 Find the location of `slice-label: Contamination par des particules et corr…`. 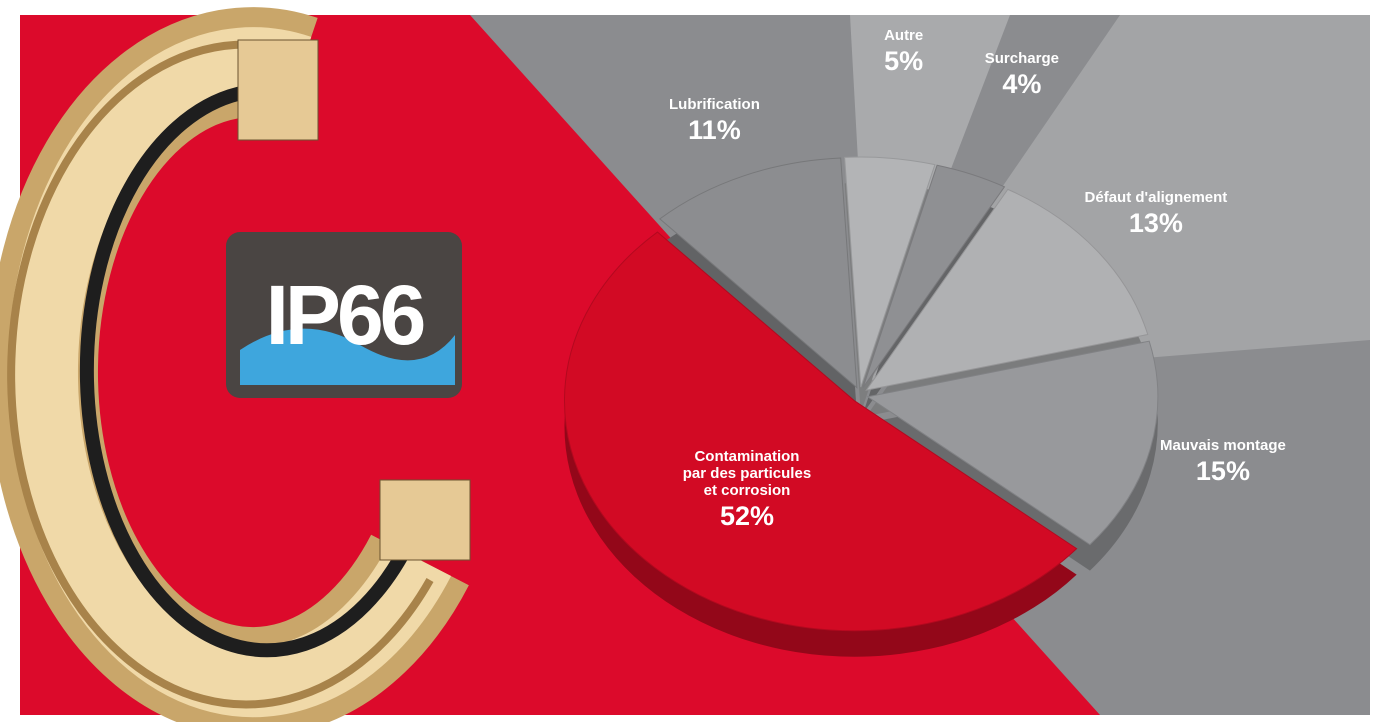

slice-label: Contamination par des particules et corr… is located at coordinates (747, 490).